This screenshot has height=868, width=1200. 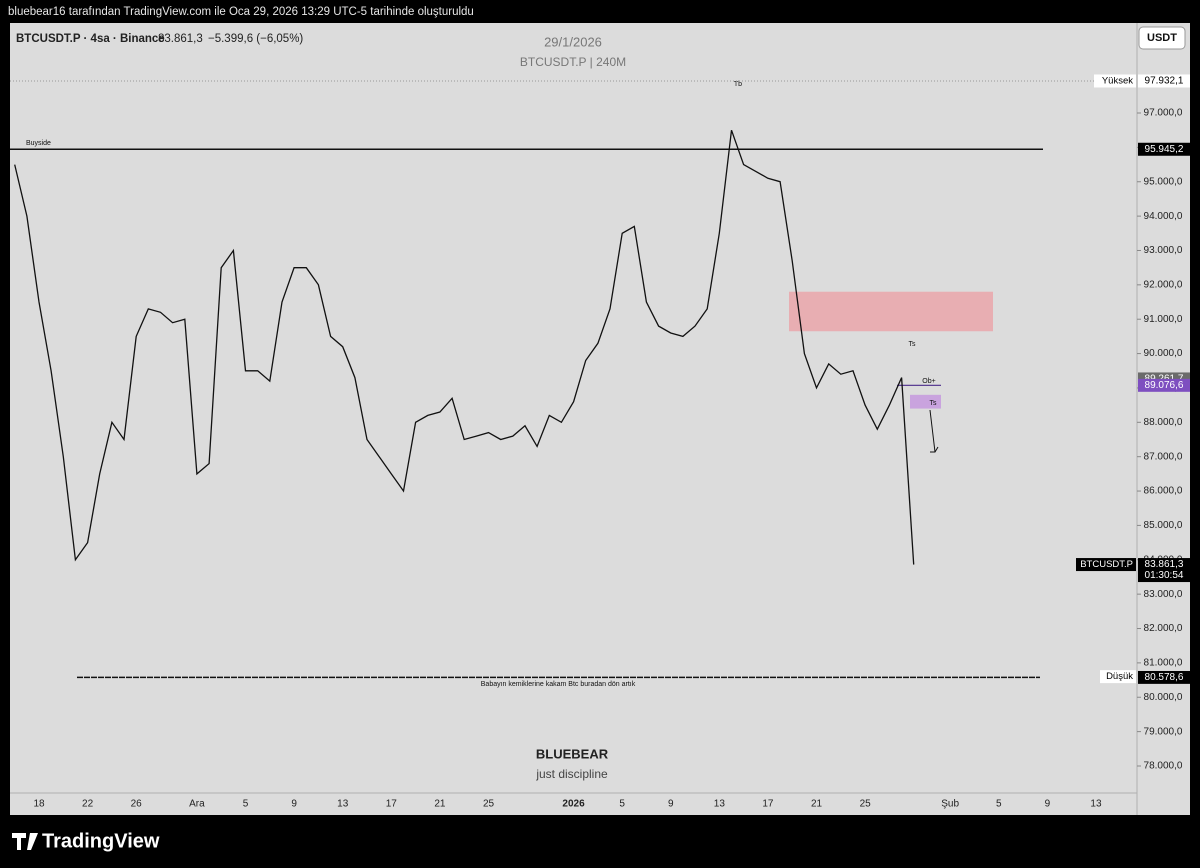 What do you see at coordinates (1163, 353) in the screenshot?
I see `y-tick-label: 90.000,0` at bounding box center [1163, 353].